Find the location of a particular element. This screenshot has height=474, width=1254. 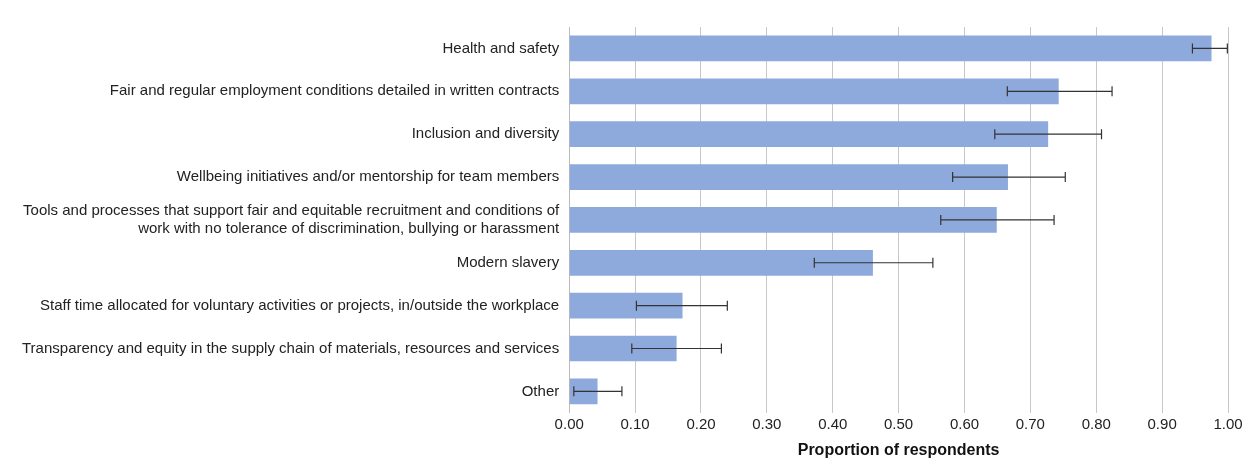

x-axis-title: Proportion of respondents is located at coordinates (898, 449).